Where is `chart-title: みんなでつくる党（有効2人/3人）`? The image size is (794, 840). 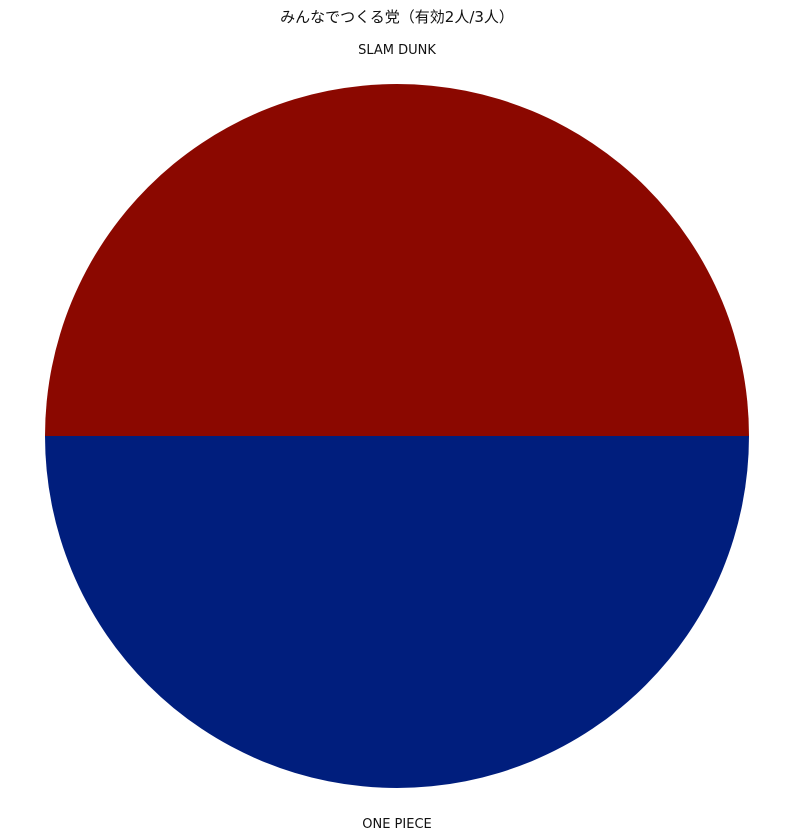 chart-title: みんなでつくる党（有効2人/3人） is located at coordinates (397, 17).